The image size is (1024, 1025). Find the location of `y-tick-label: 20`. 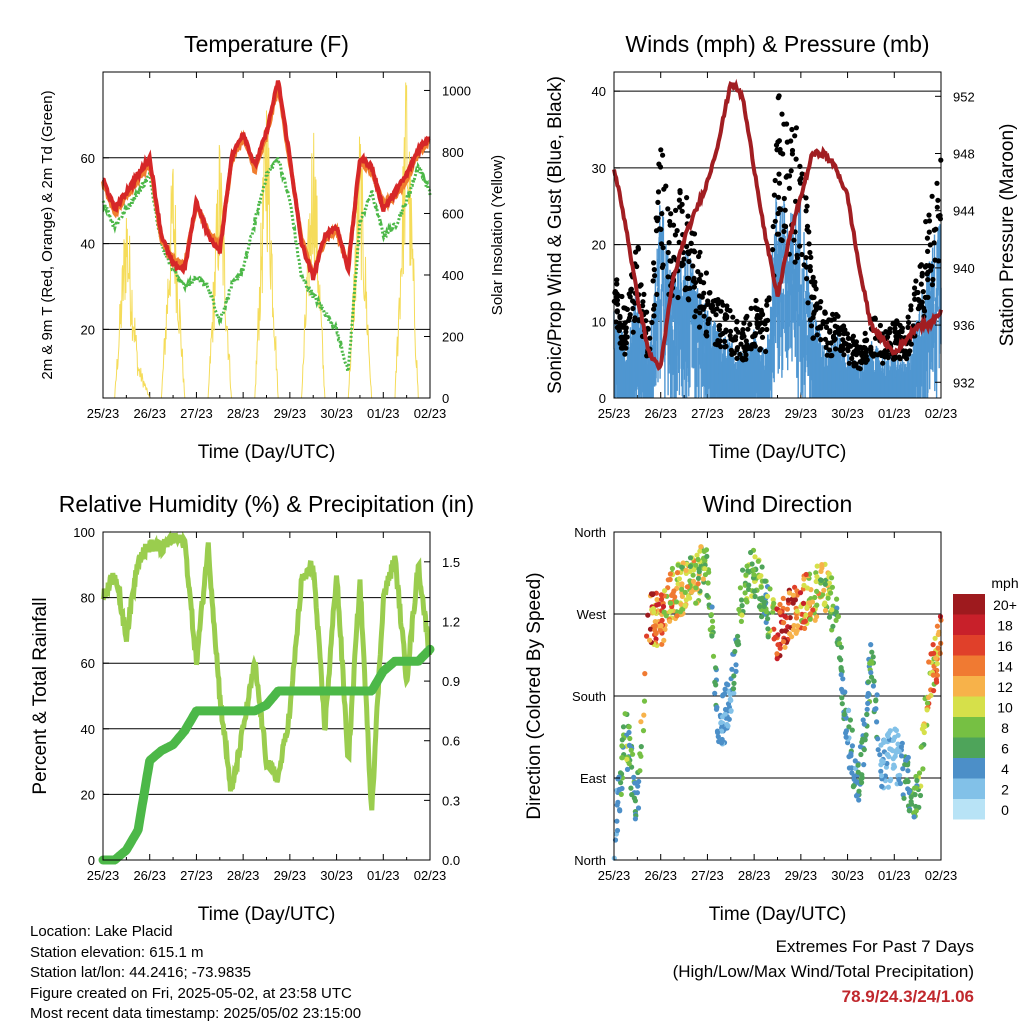

y-tick-label: 20 is located at coordinates (88, 329).